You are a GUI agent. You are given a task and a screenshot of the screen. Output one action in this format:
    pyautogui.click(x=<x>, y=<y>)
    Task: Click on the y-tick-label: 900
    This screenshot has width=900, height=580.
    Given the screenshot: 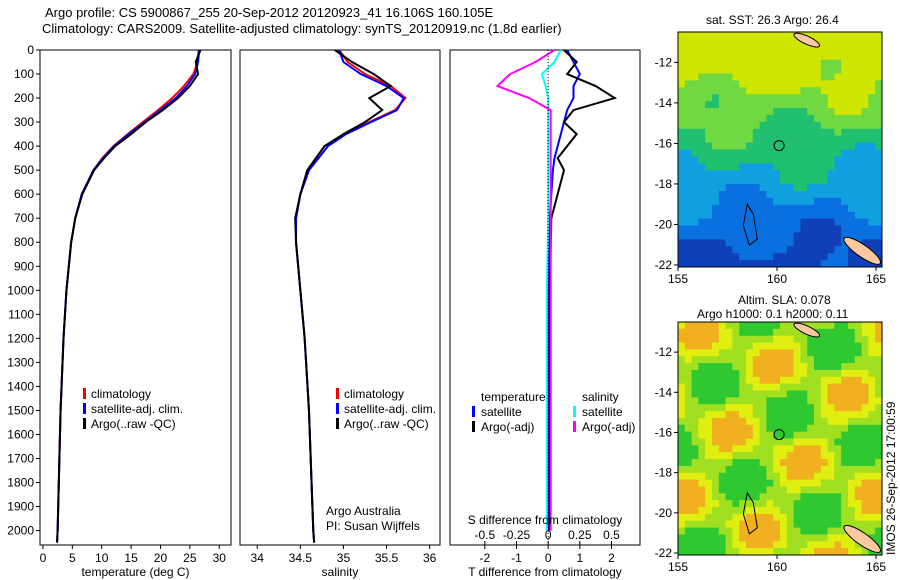 What is the action you would take?
    pyautogui.click(x=24, y=266)
    